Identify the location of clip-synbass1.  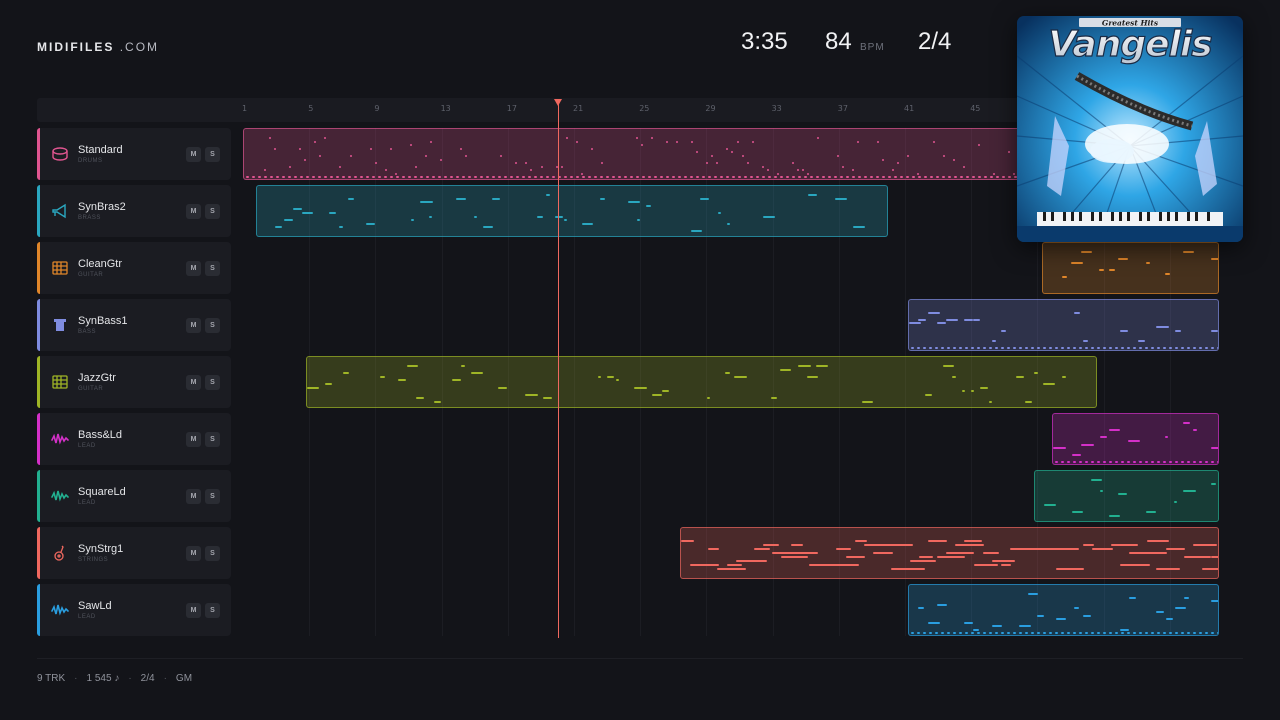
(1064, 325).